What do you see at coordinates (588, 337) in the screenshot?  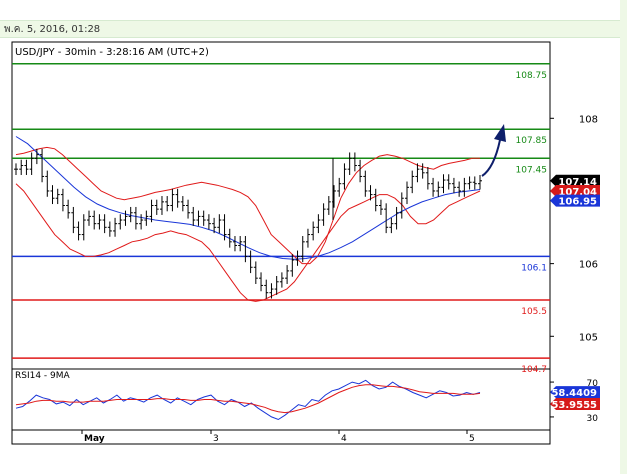 I see `y-tick-label: 105` at bounding box center [588, 337].